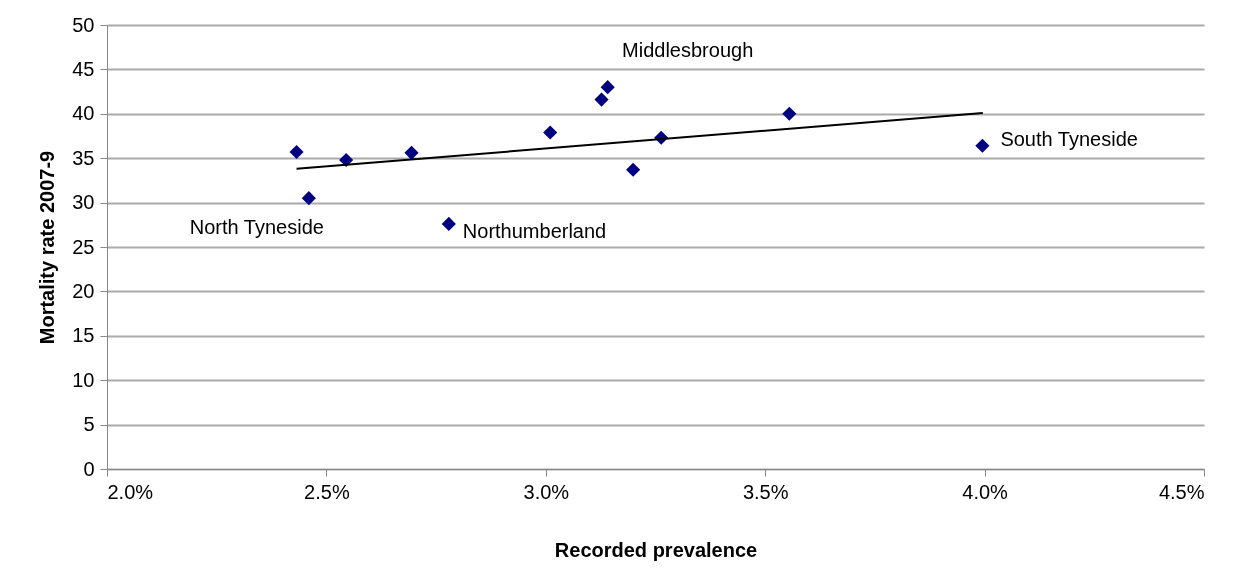  I want to click on y-tick-label: 35, so click(83, 157).